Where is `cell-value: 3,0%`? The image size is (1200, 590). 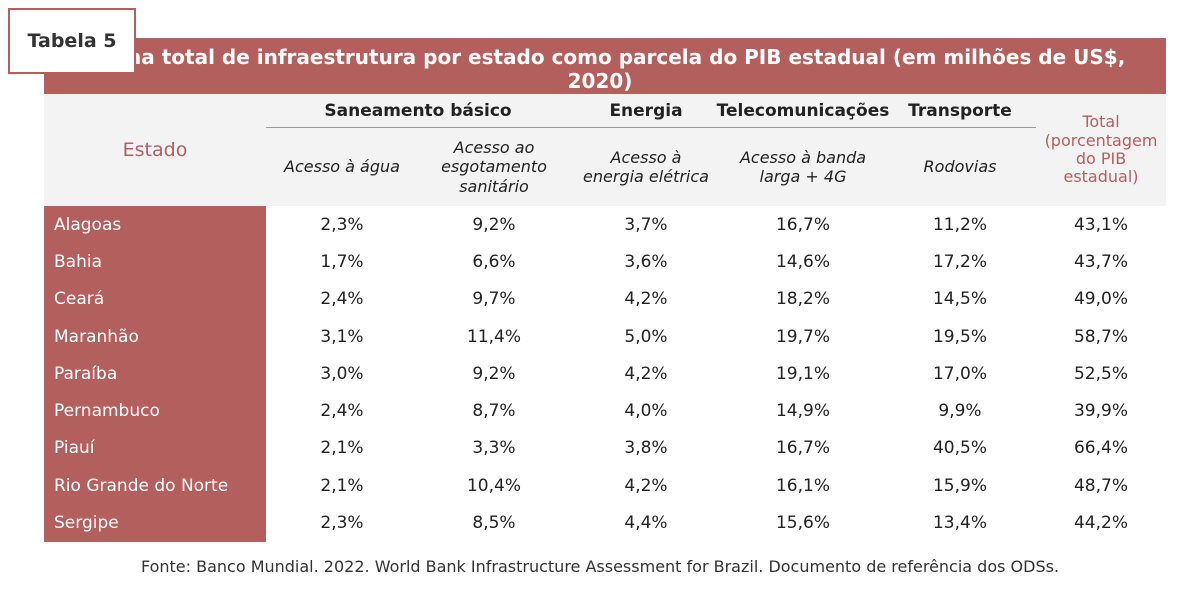
cell-value: 3,0% is located at coordinates (342, 373).